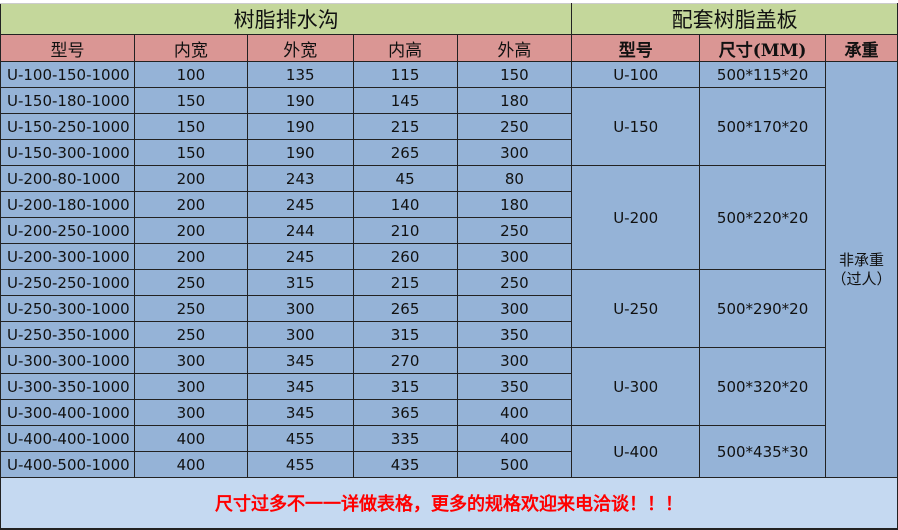 Image resolution: width=898 pixels, height=530 pixels. I want to click on cell-outer-height: 250, so click(514, 230).